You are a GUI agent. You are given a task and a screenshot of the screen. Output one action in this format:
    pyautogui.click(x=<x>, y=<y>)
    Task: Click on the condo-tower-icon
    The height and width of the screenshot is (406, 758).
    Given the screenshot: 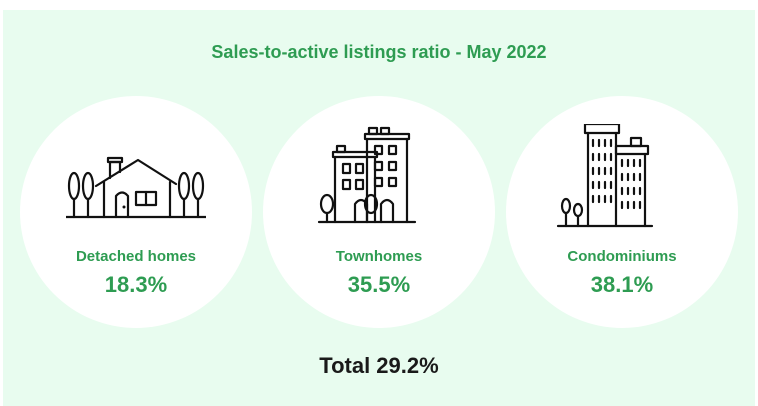 What is the action you would take?
    pyautogui.click(x=605, y=176)
    